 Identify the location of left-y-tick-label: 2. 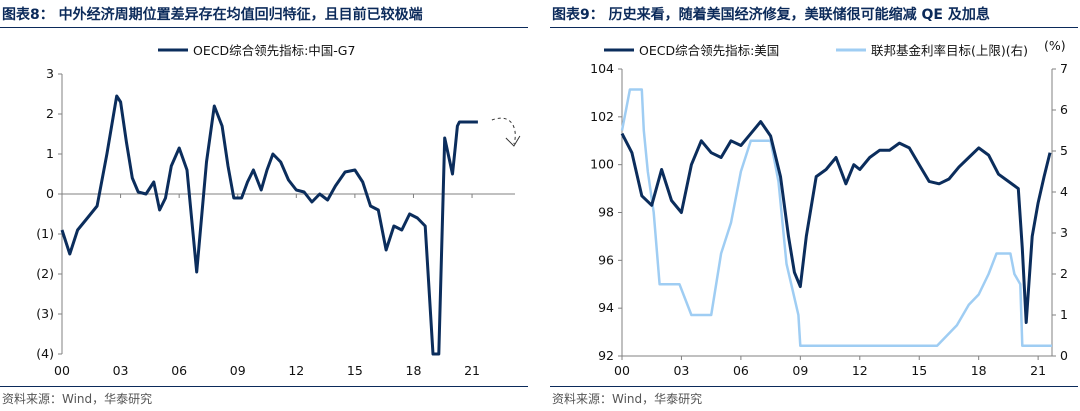
(50, 113).